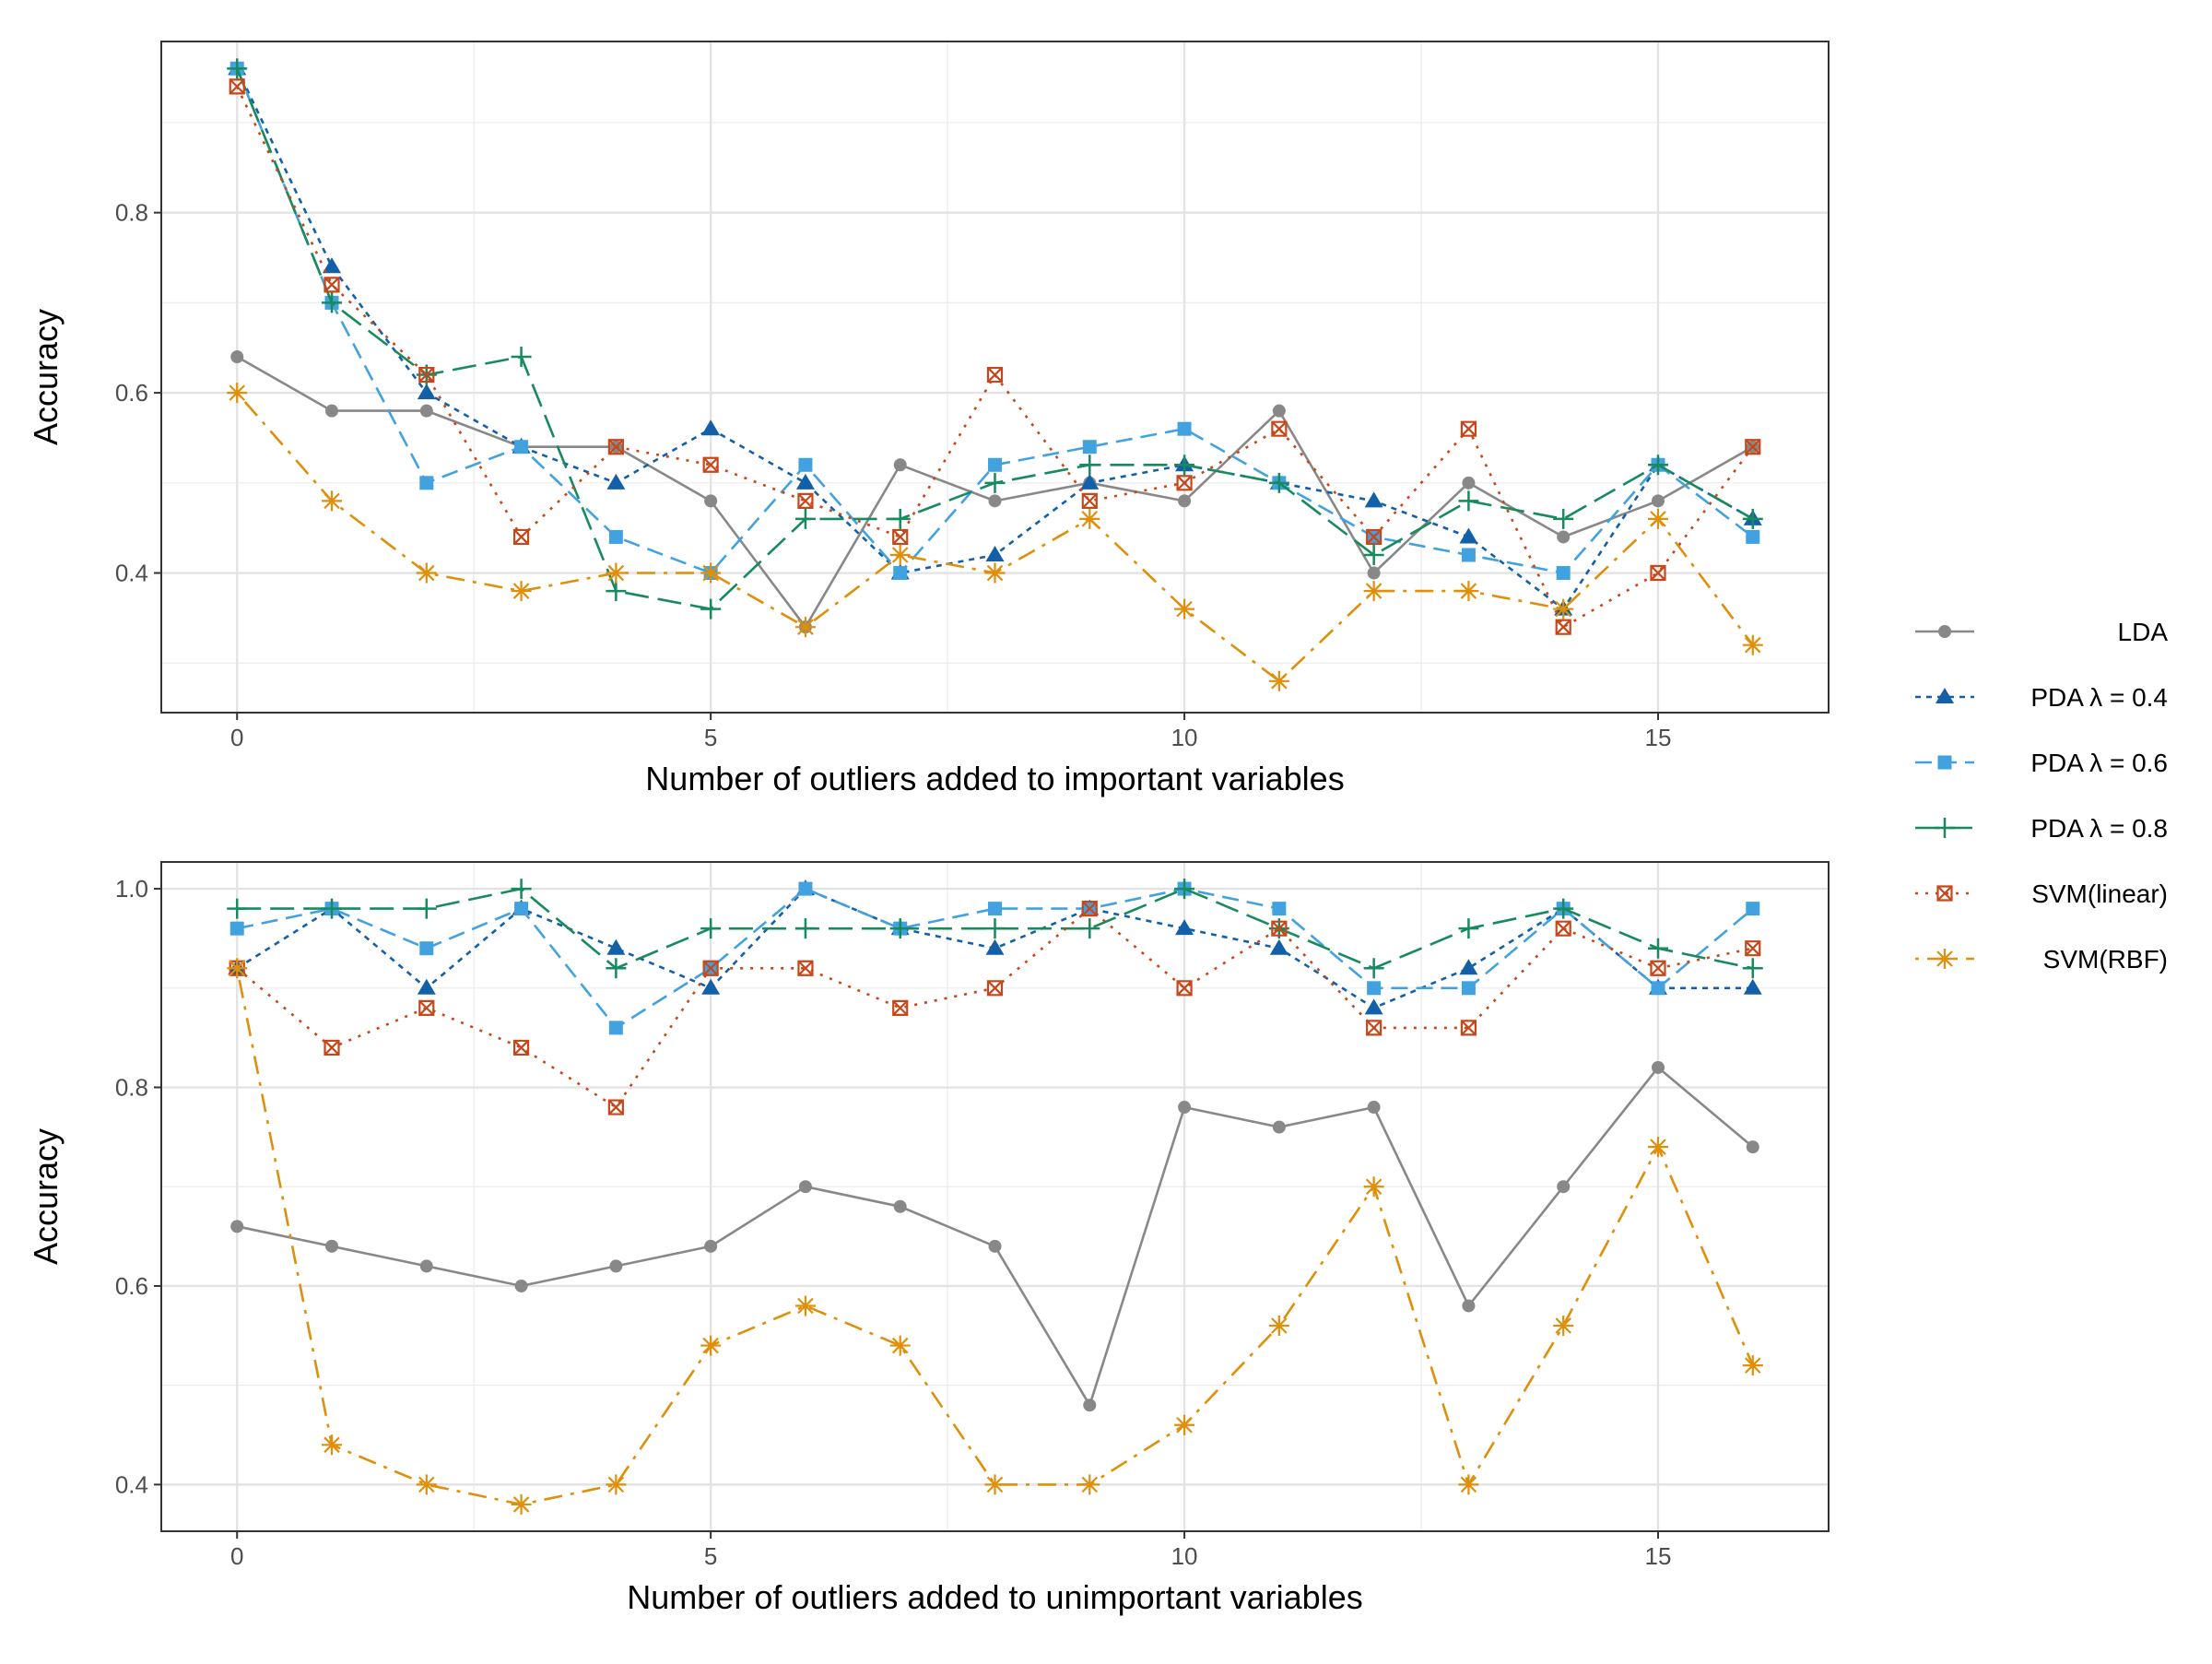  I want to click on bottom-x-tick-label: 5, so click(710, 1556).